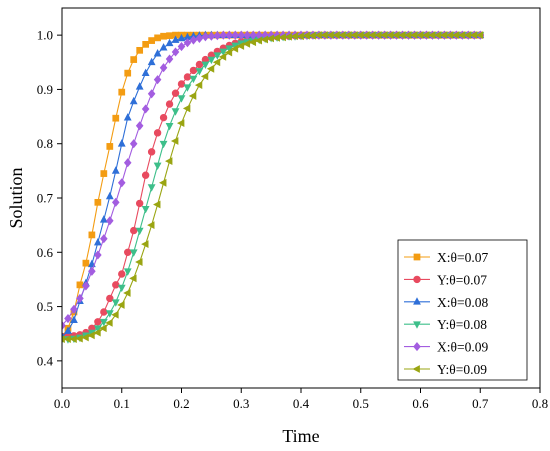  What do you see at coordinates (462, 324) in the screenshot?
I see `legend-label: Y:θ=0.08` at bounding box center [462, 324].